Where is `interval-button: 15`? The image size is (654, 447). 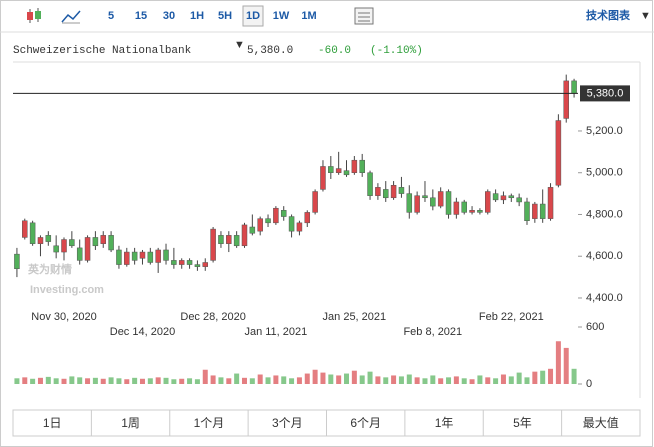
interval-button: 15 is located at coordinates (141, 16).